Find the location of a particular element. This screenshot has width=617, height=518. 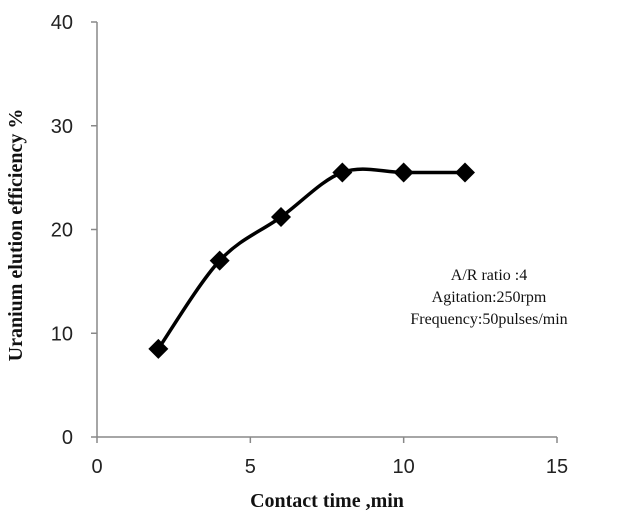

y-tick-label: 40 is located at coordinates (62, 23).